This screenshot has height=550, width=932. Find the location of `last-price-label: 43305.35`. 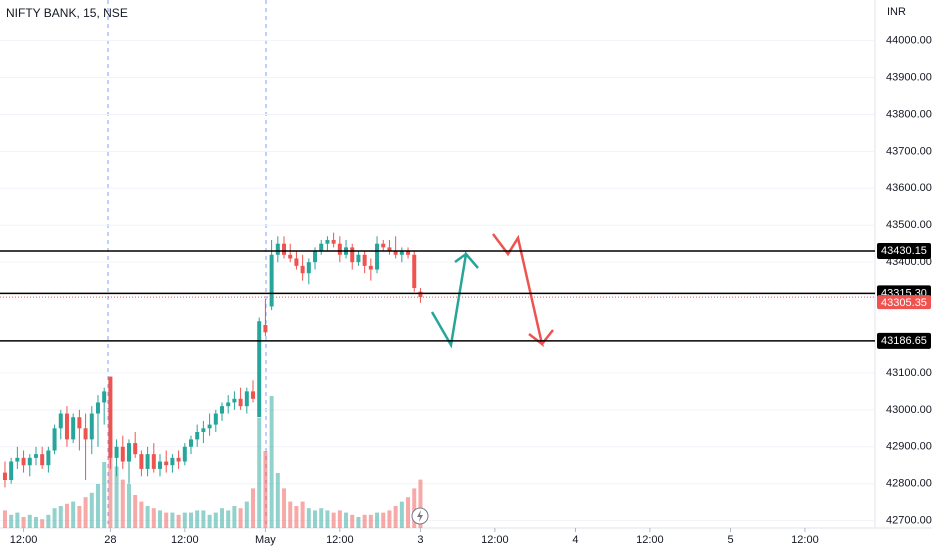

last-price-label: 43305.35 is located at coordinates (904, 303).